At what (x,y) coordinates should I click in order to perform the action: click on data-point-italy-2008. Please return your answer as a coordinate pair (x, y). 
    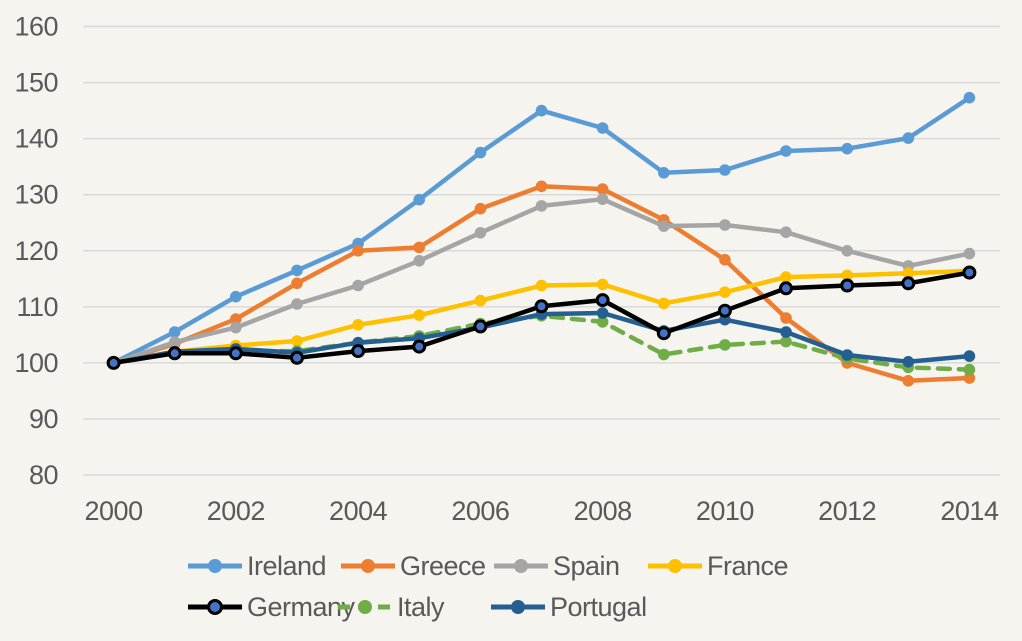
    Looking at the image, I should click on (602, 322).